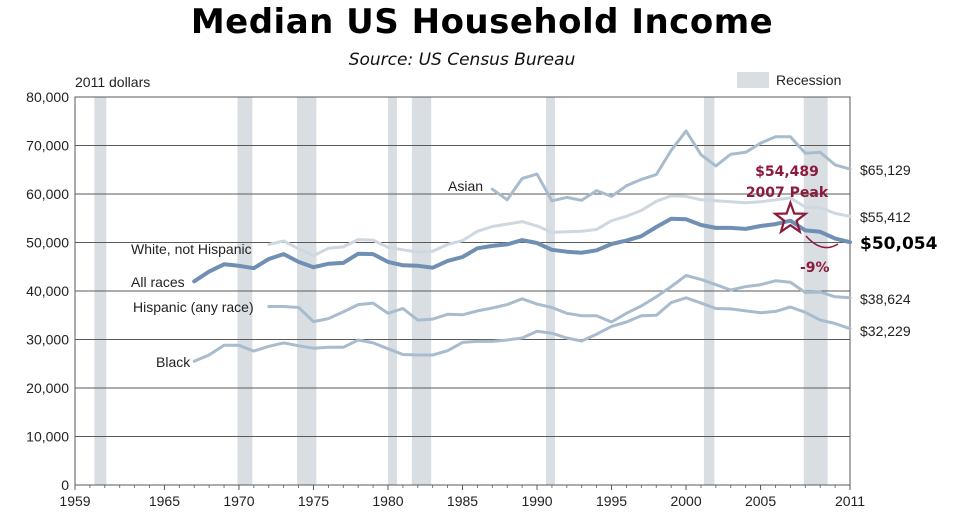 This screenshot has height=516, width=964. Describe the element at coordinates (815, 268) in the screenshot. I see `decline-percent-label: -9%` at that location.